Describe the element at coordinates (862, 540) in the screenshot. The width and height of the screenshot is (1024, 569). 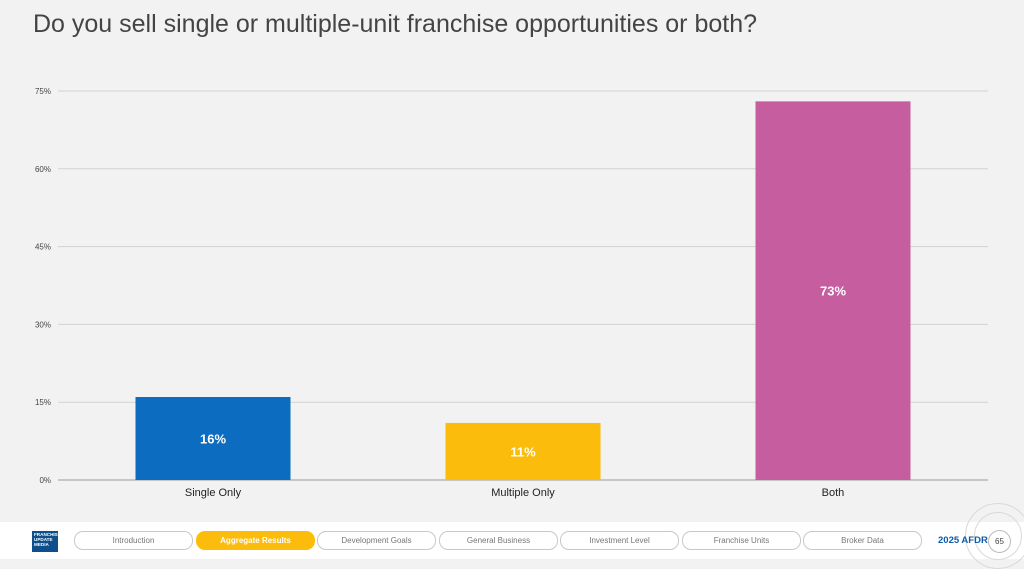
I see `nav-broker-data: Broker Data` at that location.